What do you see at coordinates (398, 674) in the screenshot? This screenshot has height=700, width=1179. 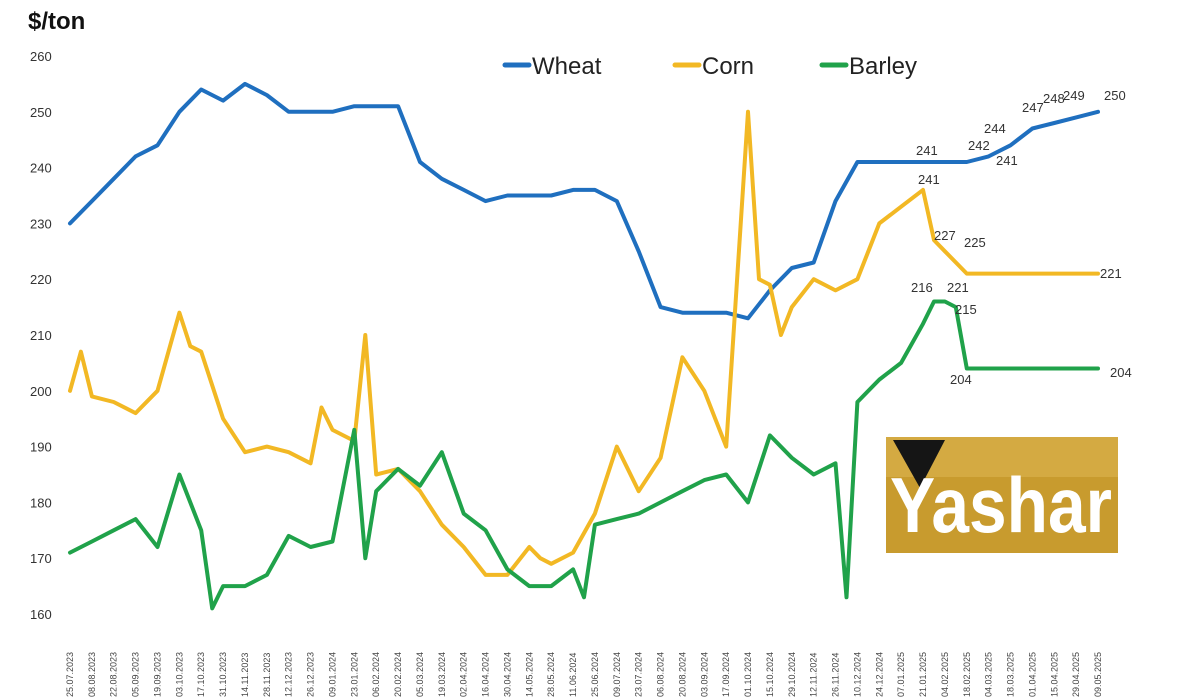 I see `x-tick-label: 20.02.2024` at bounding box center [398, 674].